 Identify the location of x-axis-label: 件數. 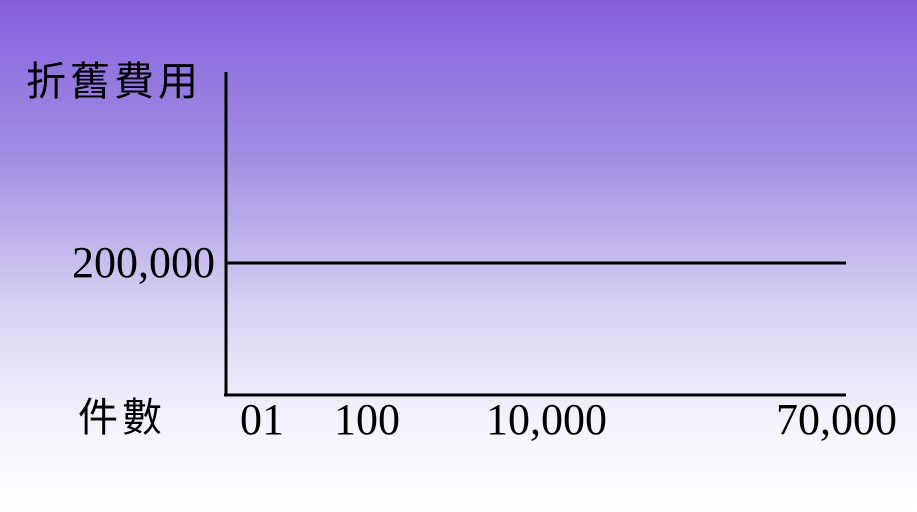
(122, 418).